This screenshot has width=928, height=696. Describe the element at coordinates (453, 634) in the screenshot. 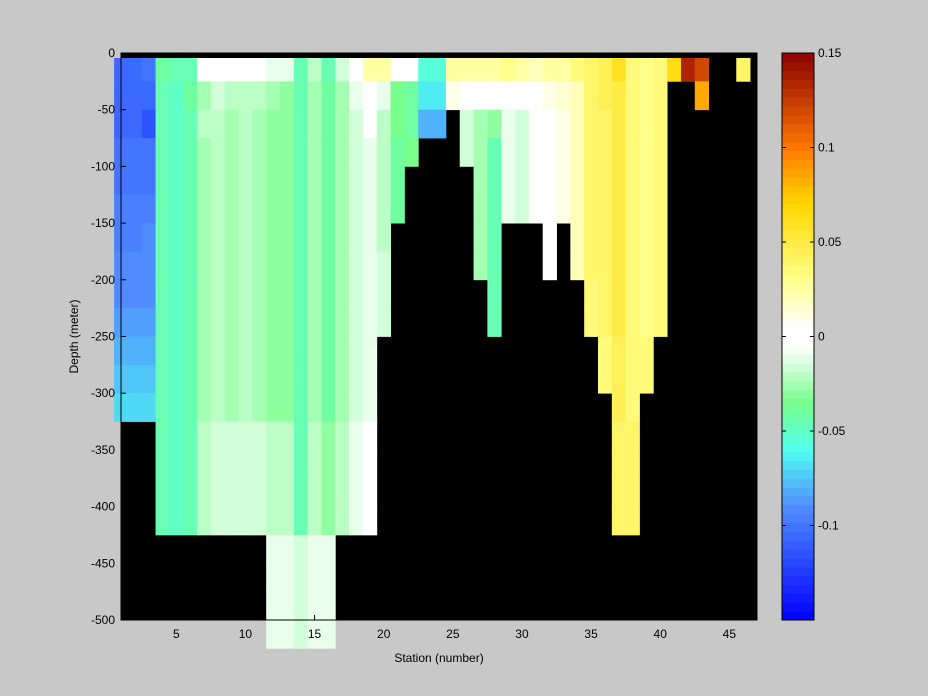

I see `x-tick-label: 25` at that location.